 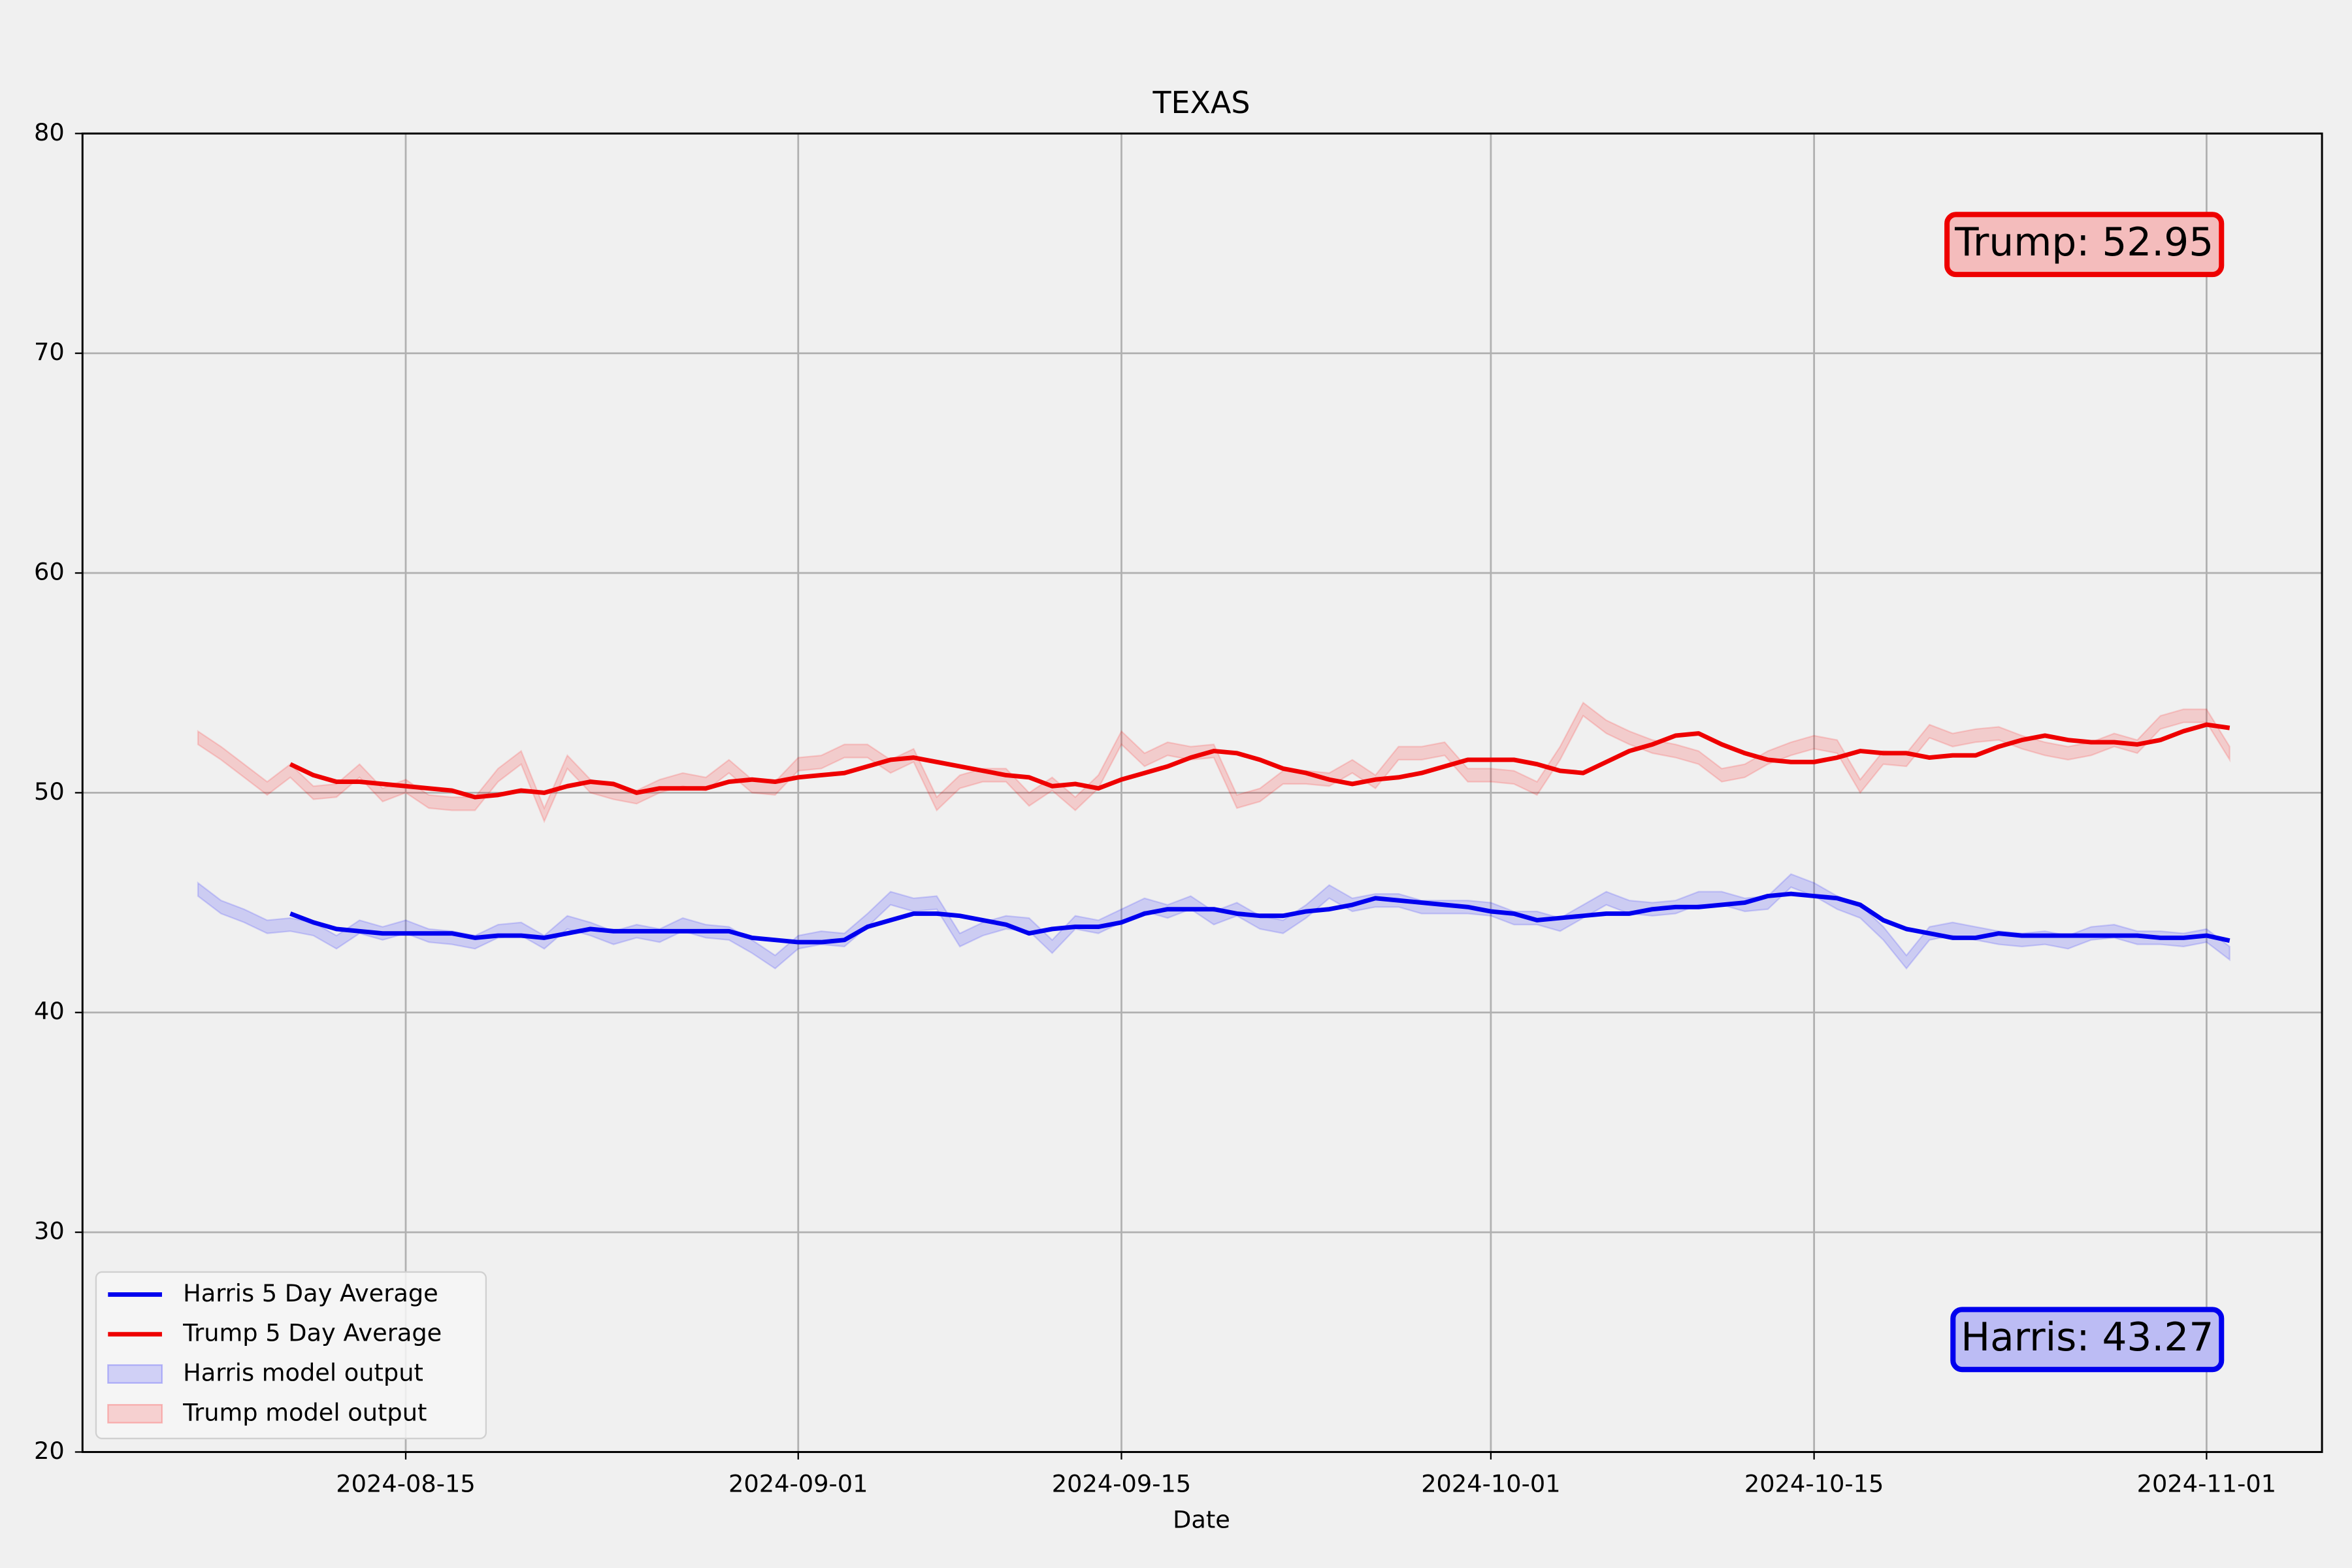 I want to click on x-tick-label: 2024-10-15, so click(x=1814, y=1483).